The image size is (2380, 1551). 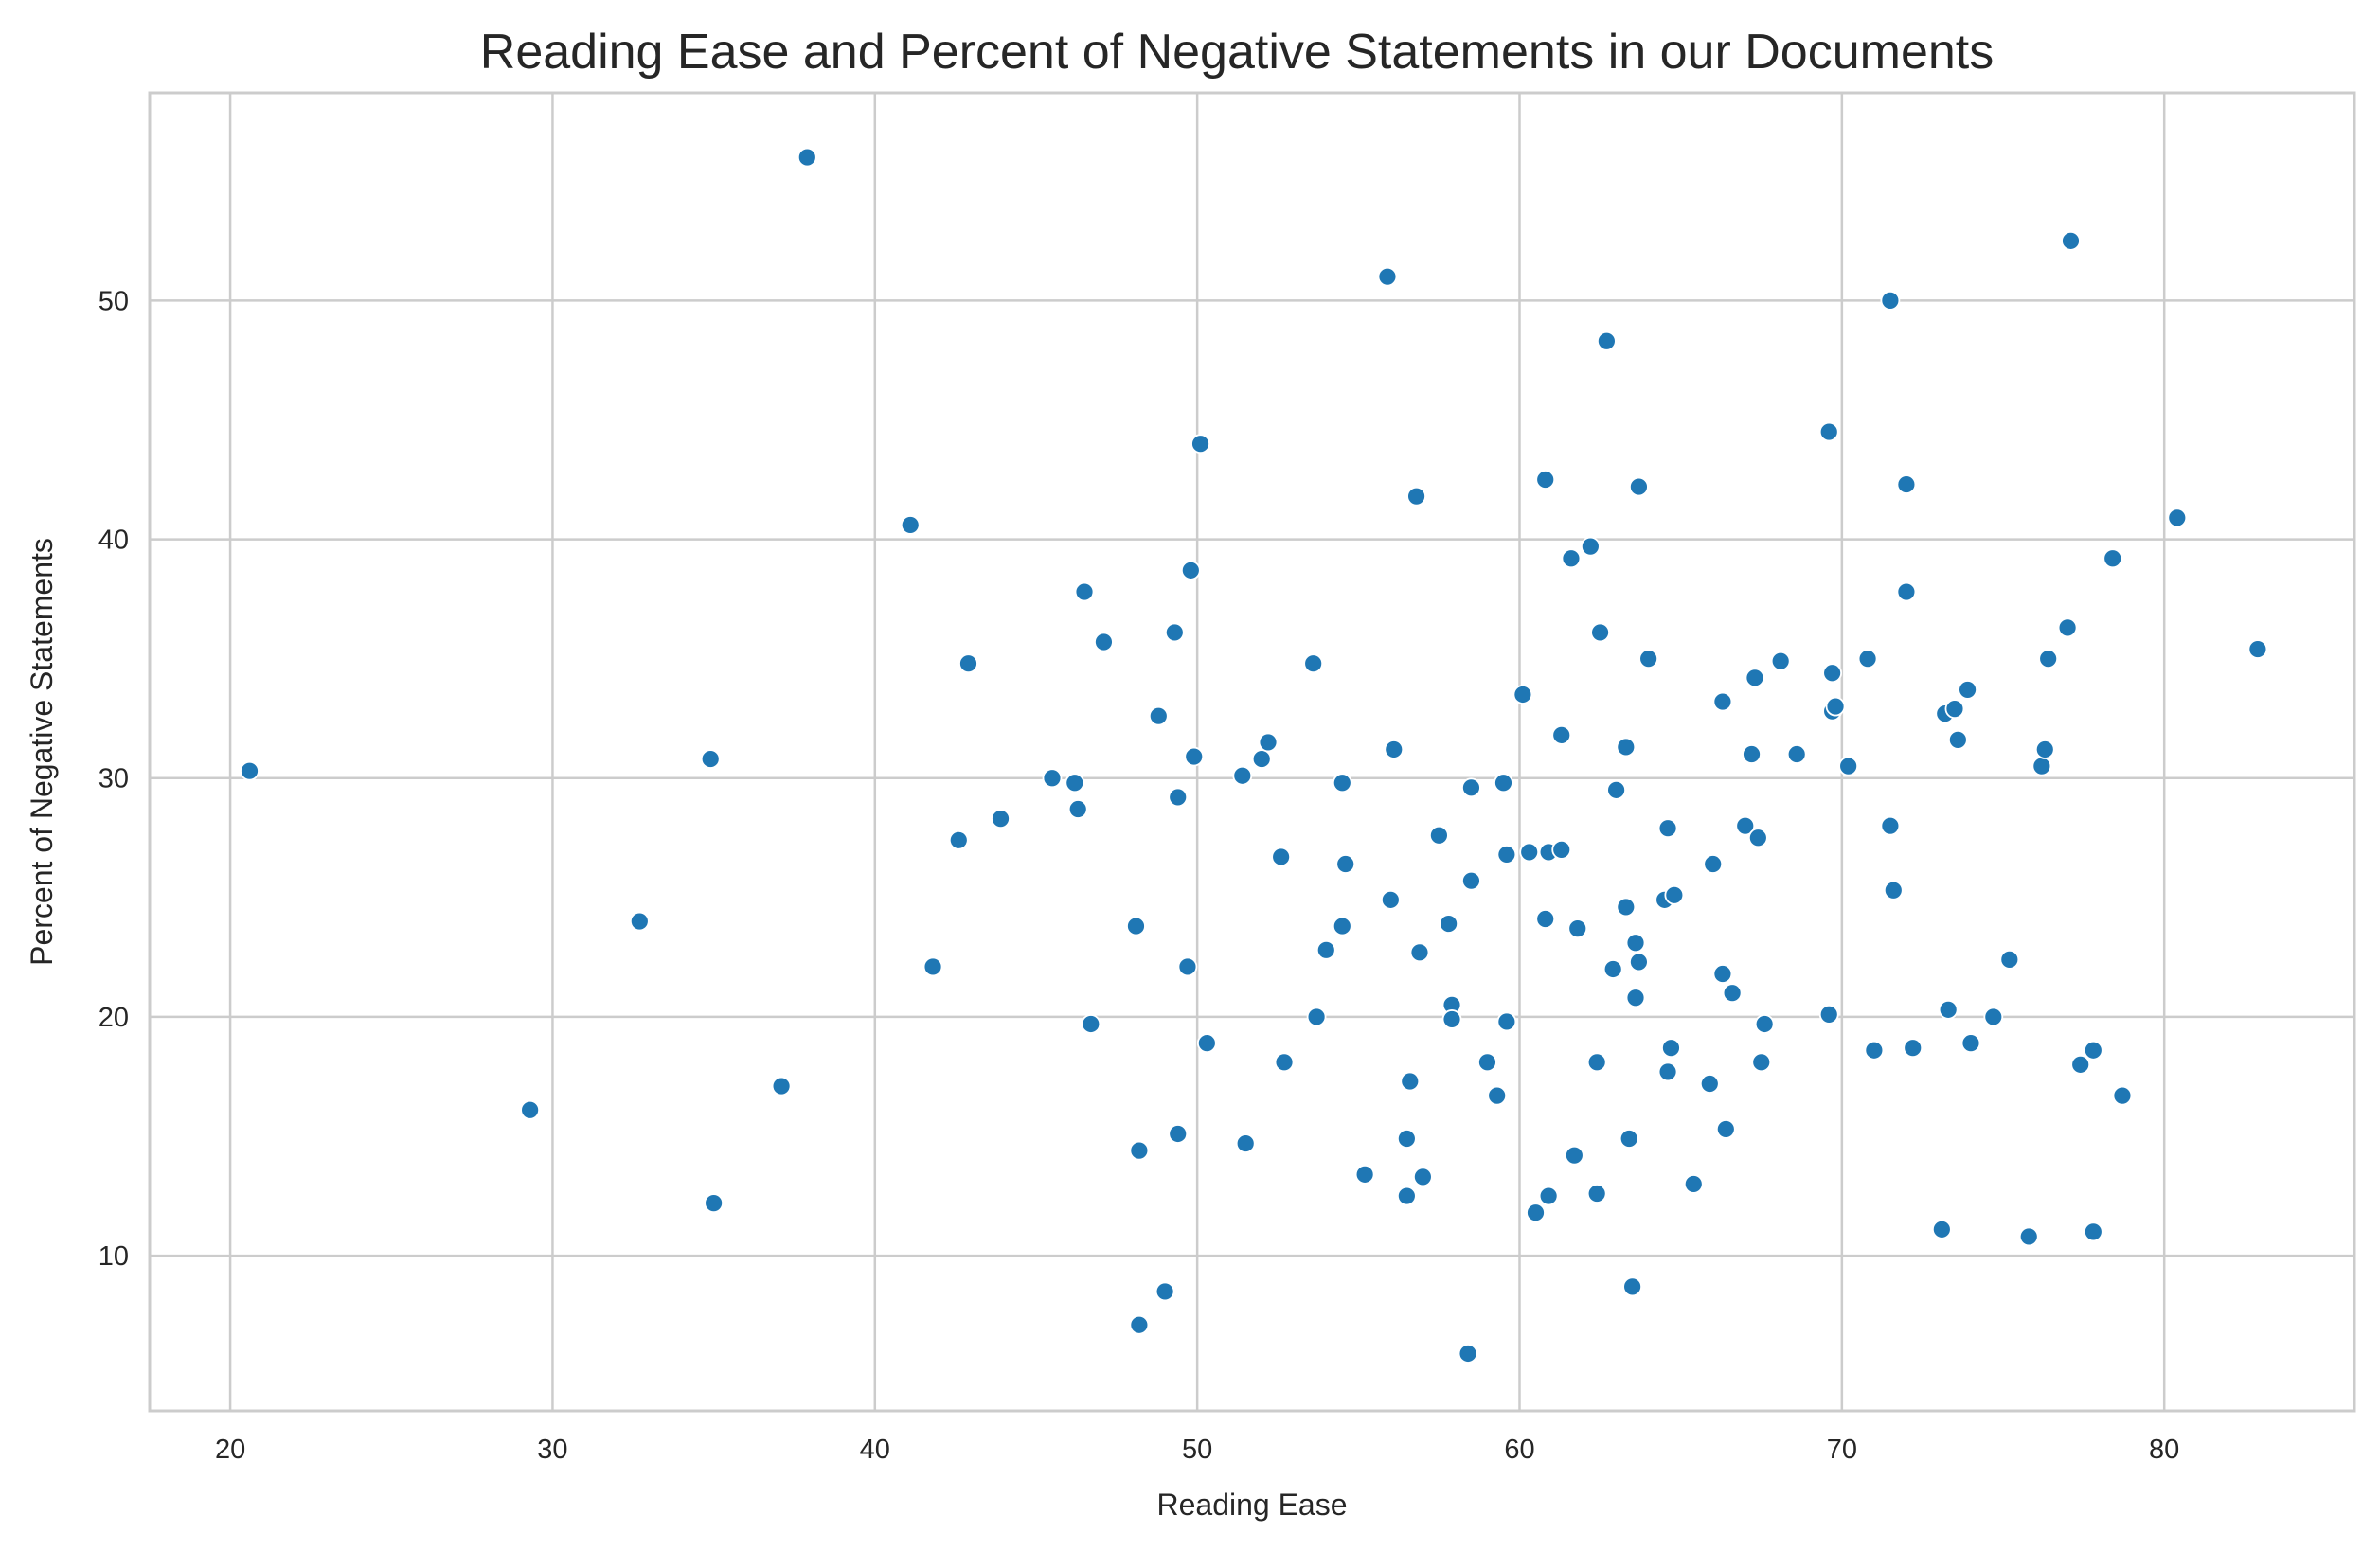 What do you see at coordinates (113, 1256) in the screenshot?
I see `y-tick-label: 10` at bounding box center [113, 1256].